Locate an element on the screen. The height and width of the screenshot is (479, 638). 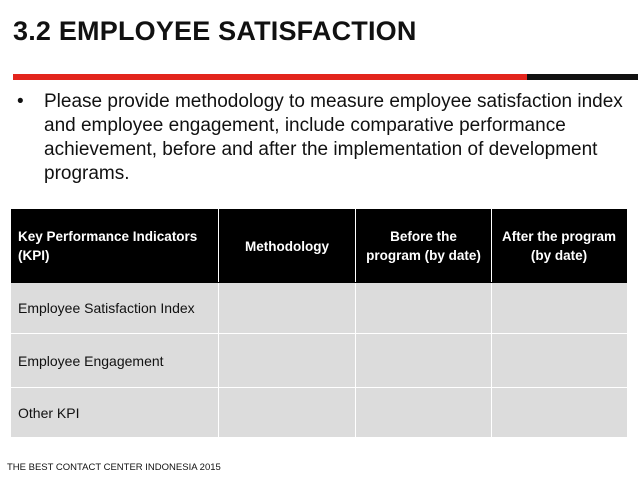
table-row: Other KPI is located at coordinates (319, 412).